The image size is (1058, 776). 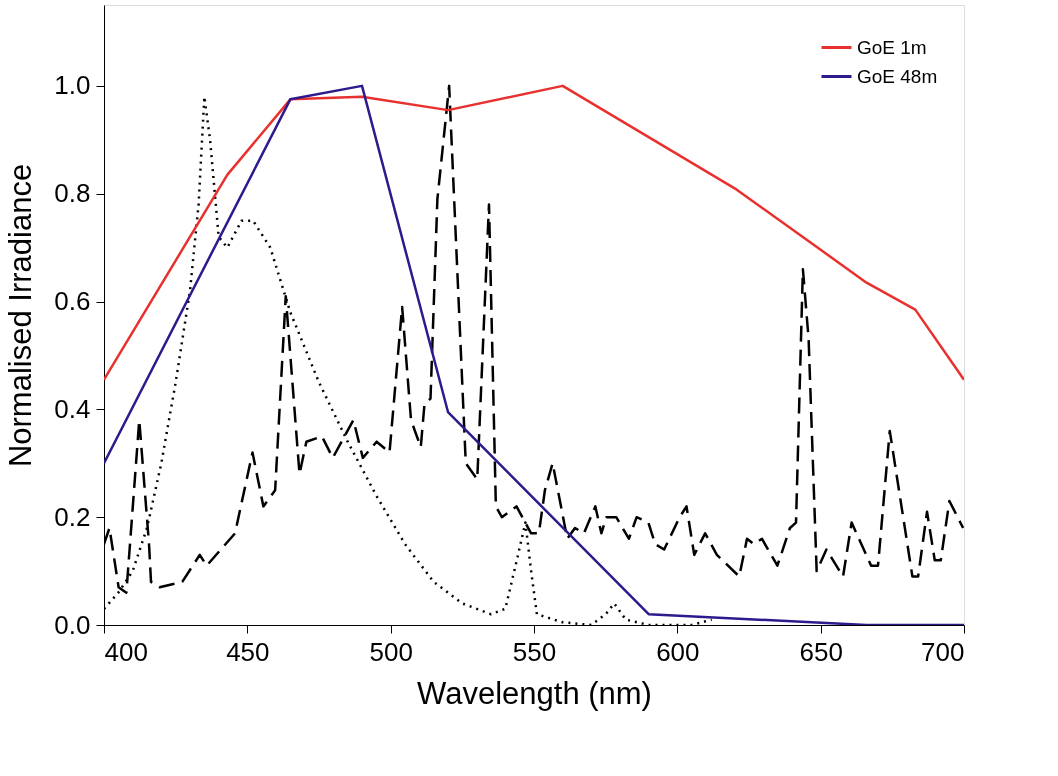 I want to click on y-tick-label: 0.0, so click(x=72, y=624).